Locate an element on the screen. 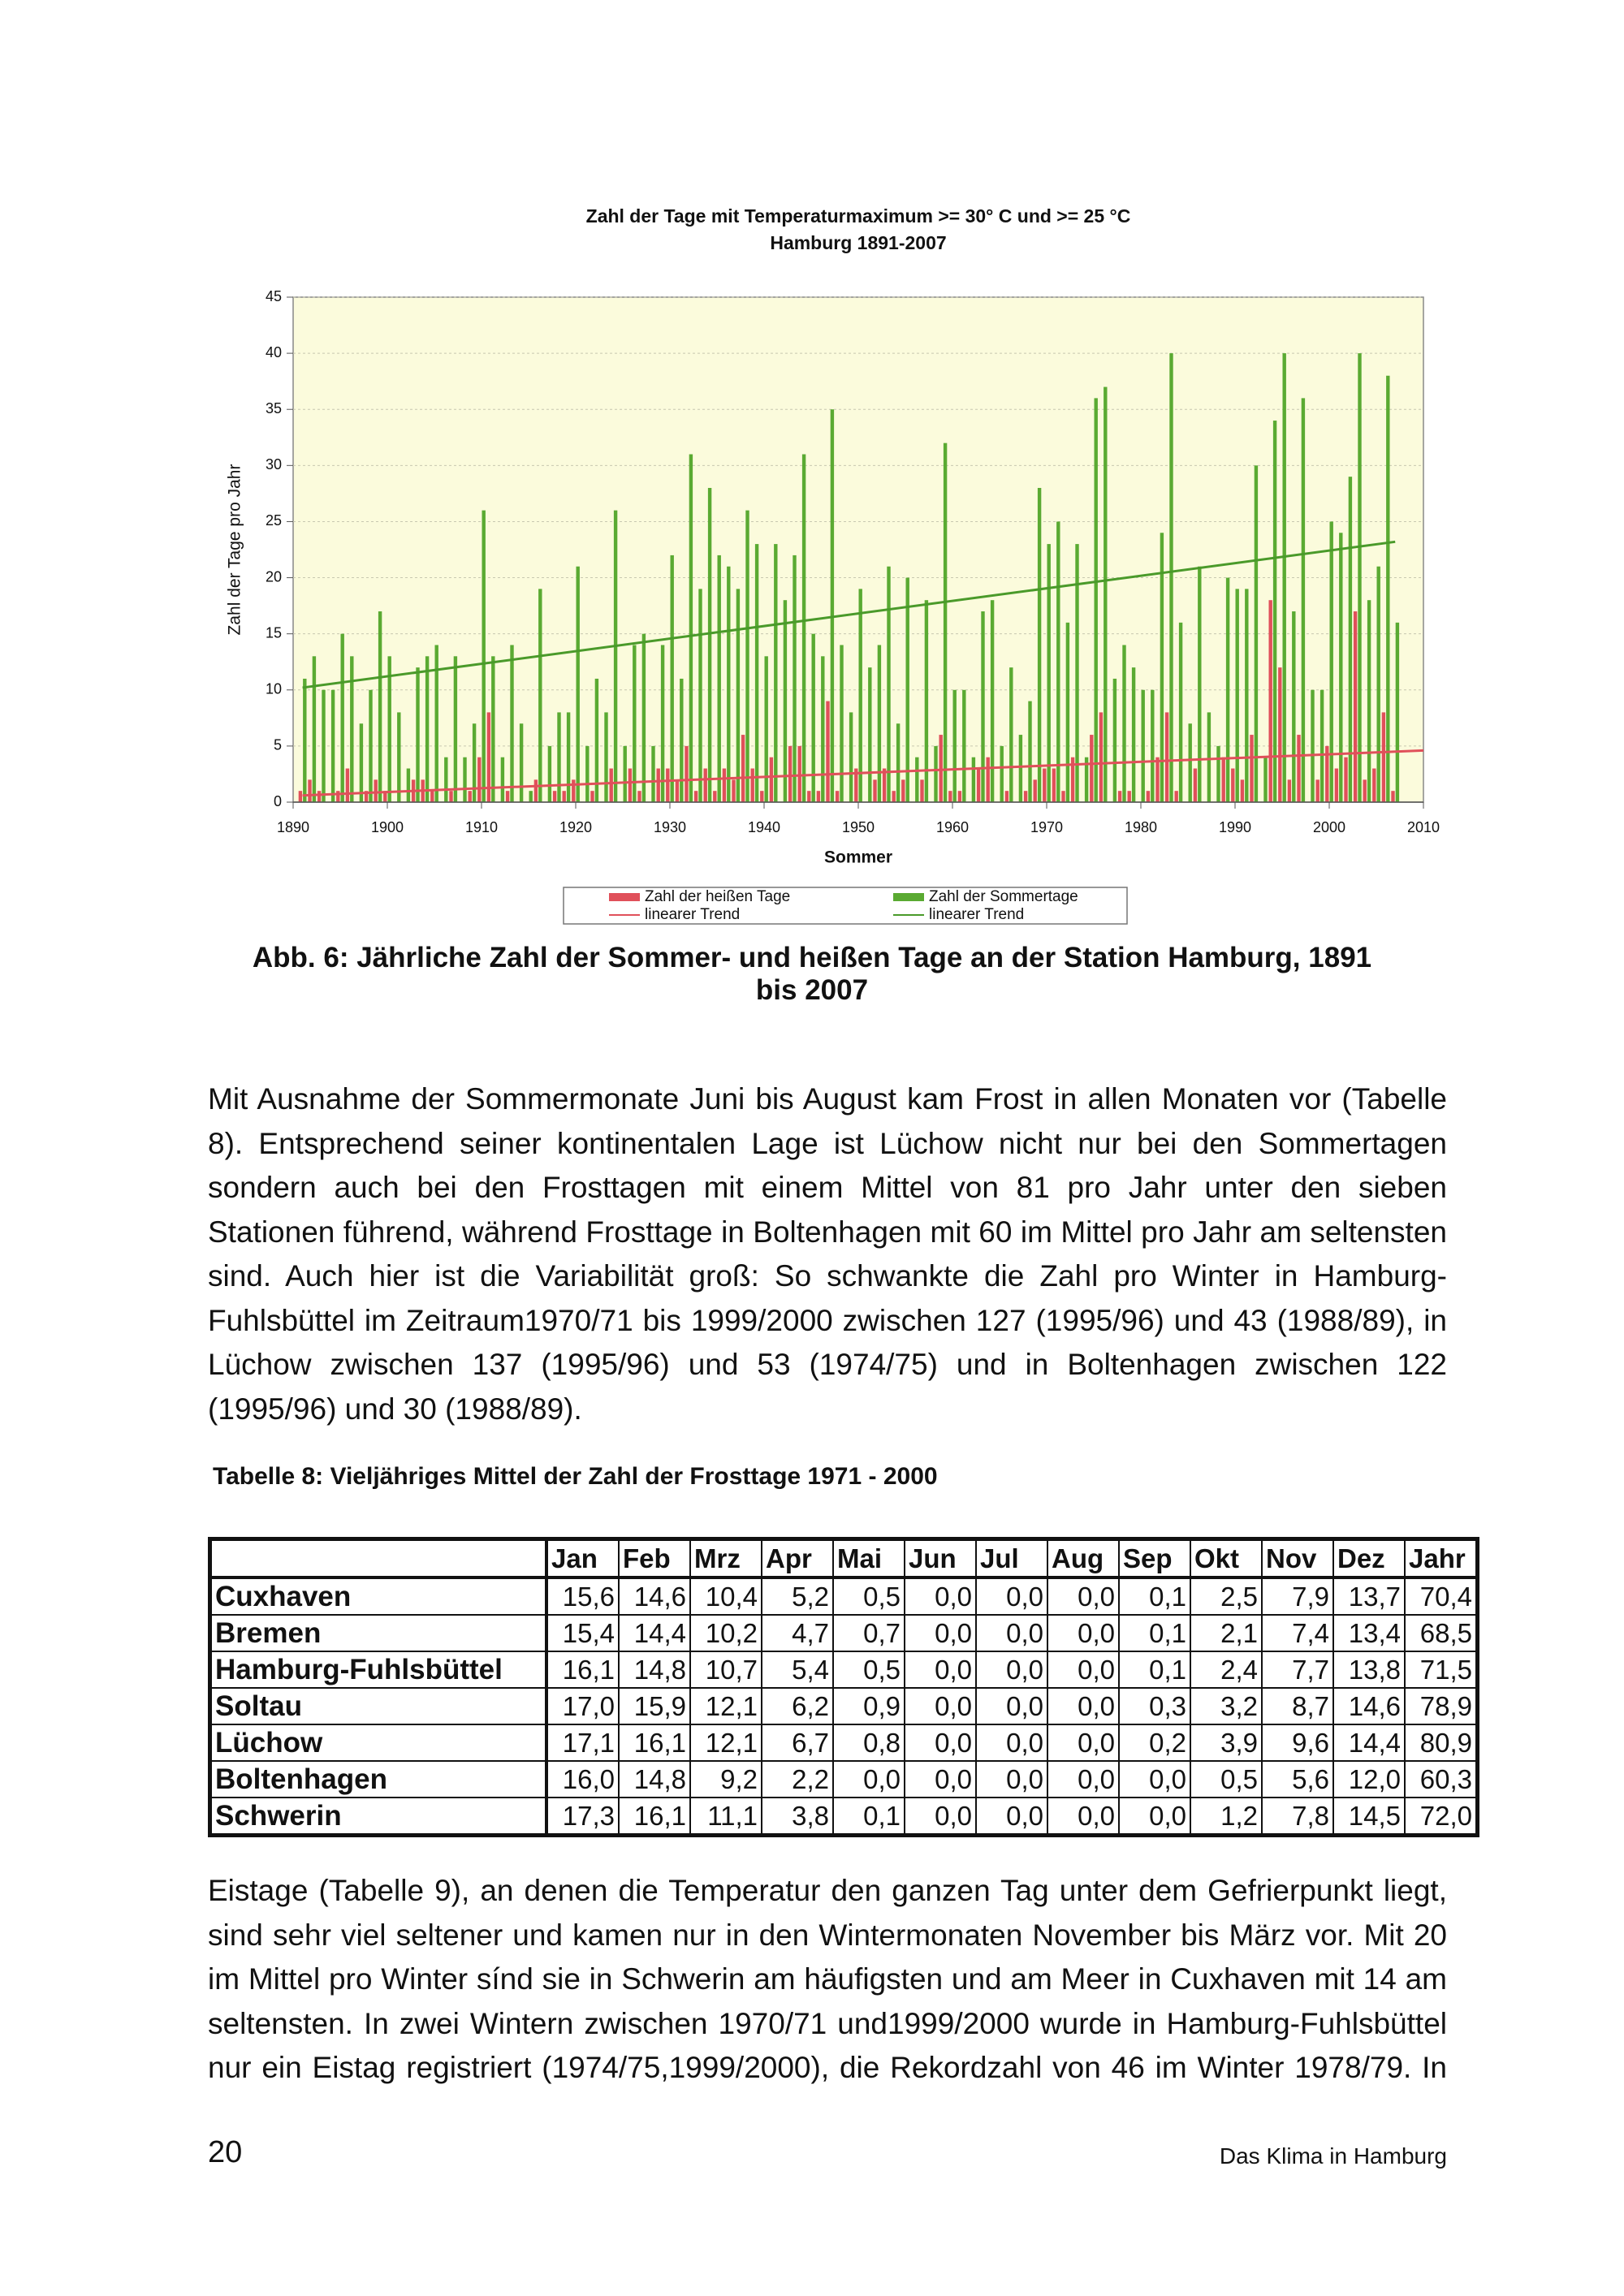 The image size is (1624, 2296). table-cell: 0,1 is located at coordinates (1155, 1597).